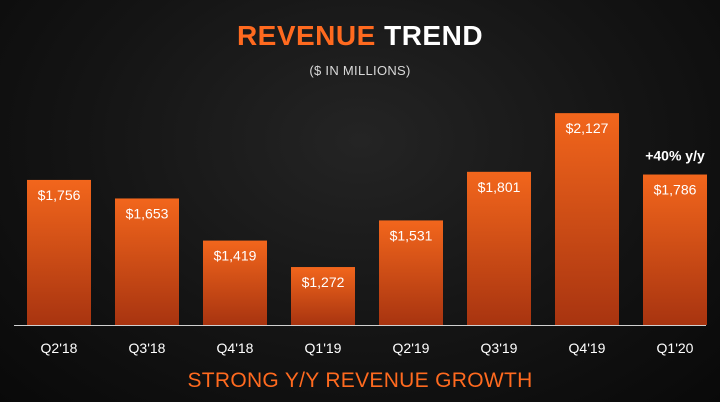  I want to click on growth-annotation: +40% y/y, so click(675, 156).